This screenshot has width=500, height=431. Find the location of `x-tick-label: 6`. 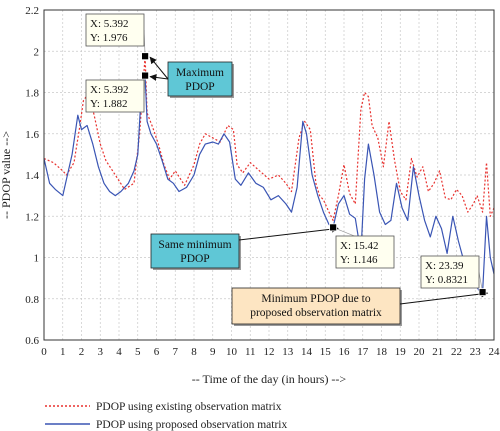

x-tick-label: 6 is located at coordinates (157, 352).